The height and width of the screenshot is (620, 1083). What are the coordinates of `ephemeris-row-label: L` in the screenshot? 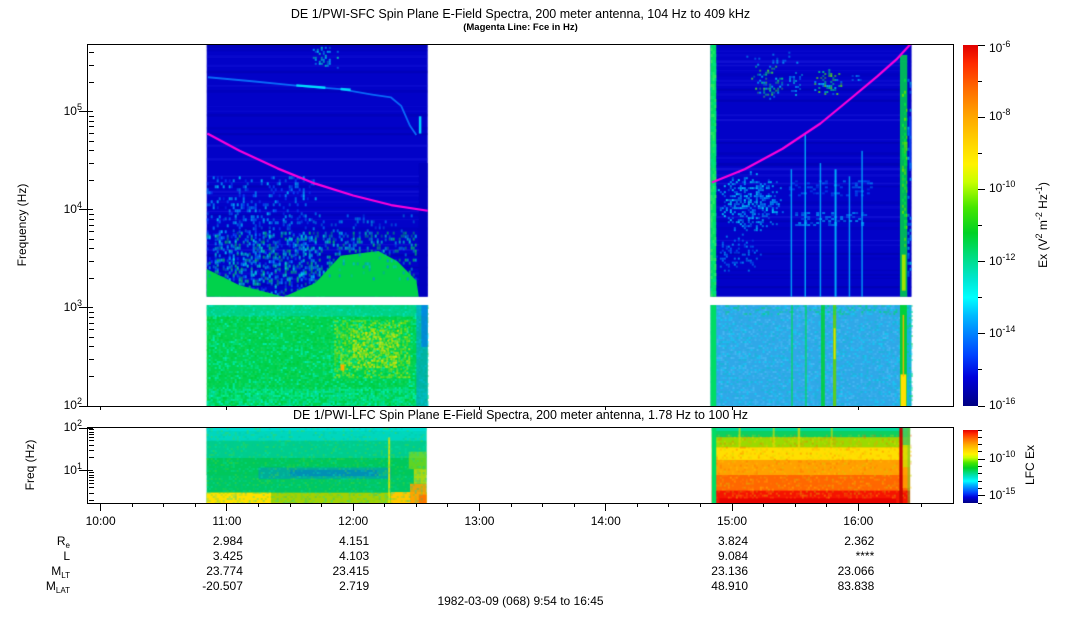 It's located at (66, 556).